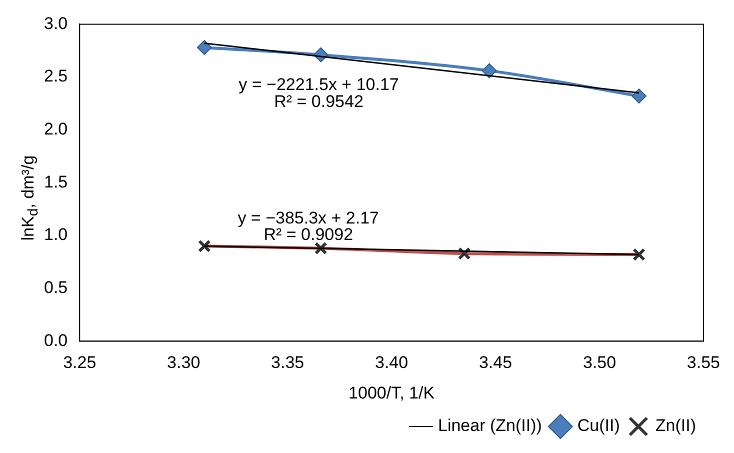  Describe the element at coordinates (599, 362) in the screenshot. I see `x-tick-label: 3.50` at that location.